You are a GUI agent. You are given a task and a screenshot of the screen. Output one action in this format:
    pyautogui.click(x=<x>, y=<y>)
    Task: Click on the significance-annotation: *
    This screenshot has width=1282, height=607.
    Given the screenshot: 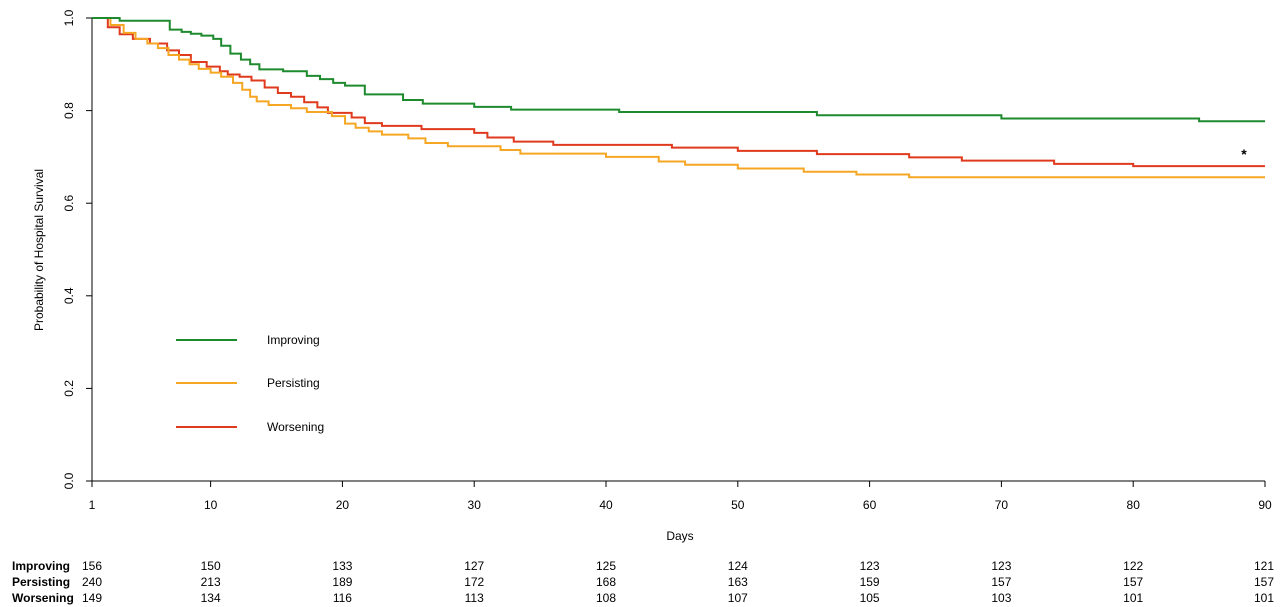 What is the action you would take?
    pyautogui.click(x=1244, y=154)
    